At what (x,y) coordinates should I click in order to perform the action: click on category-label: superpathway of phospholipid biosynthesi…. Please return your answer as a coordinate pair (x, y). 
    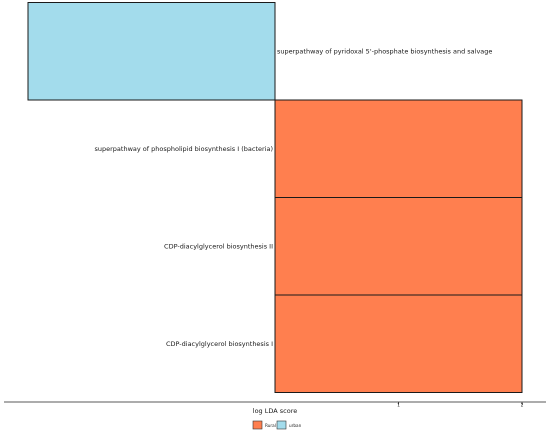
    Looking at the image, I should click on (183, 149).